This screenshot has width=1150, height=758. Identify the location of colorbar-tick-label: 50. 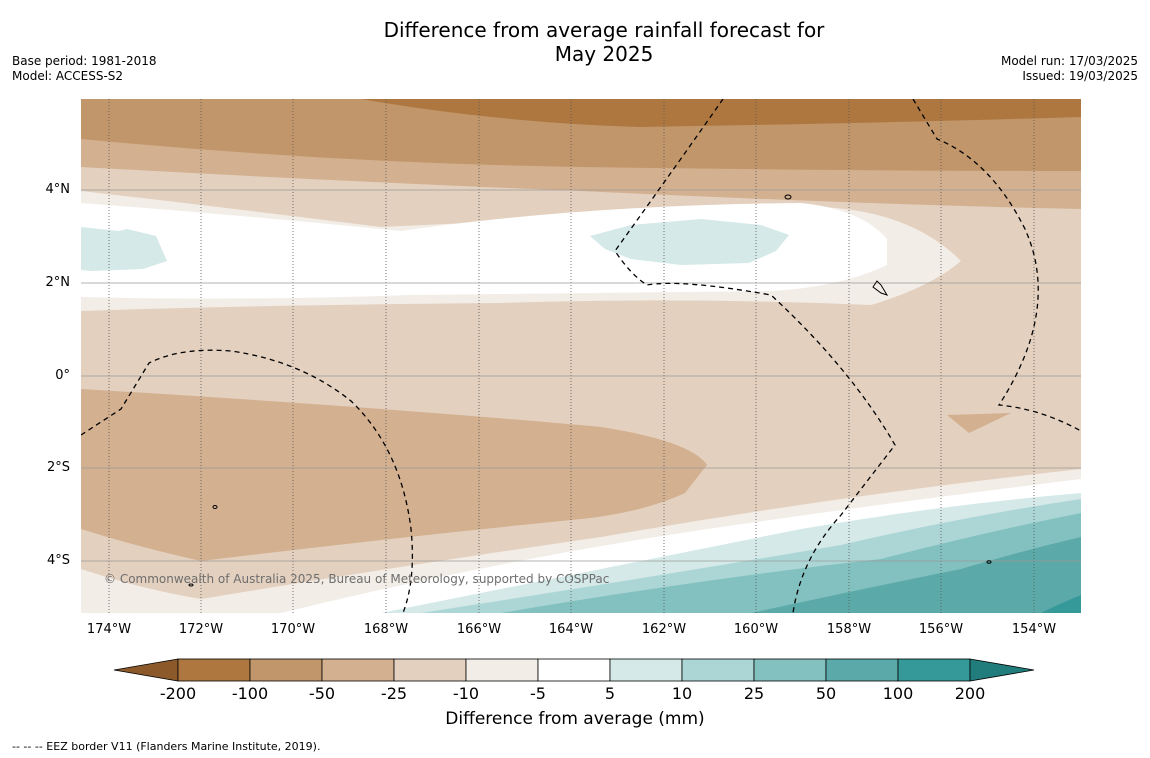
(826, 693).